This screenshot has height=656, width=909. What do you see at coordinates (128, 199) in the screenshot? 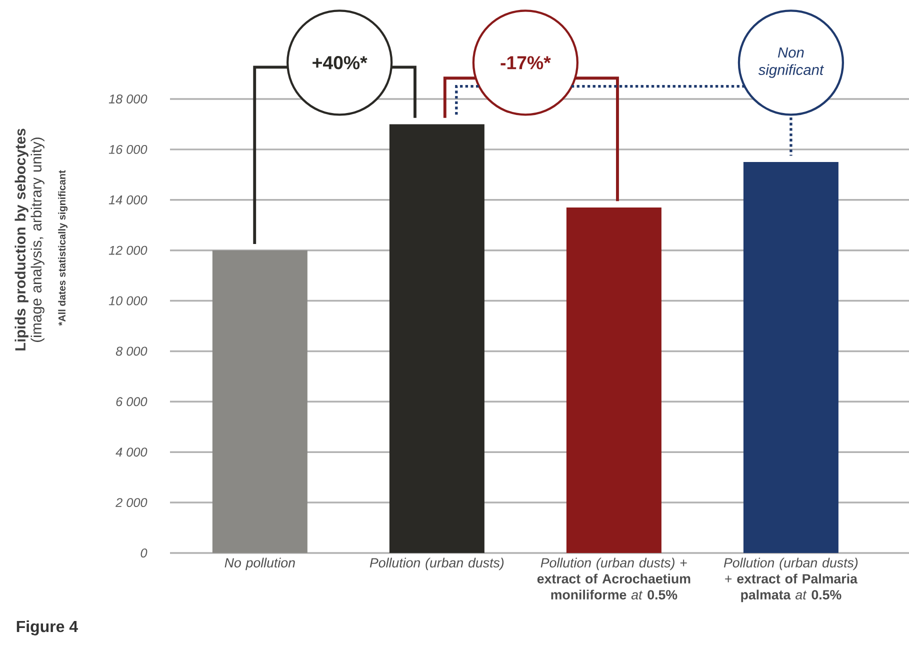
I see `y-tick-label: 14 000` at bounding box center [128, 199].